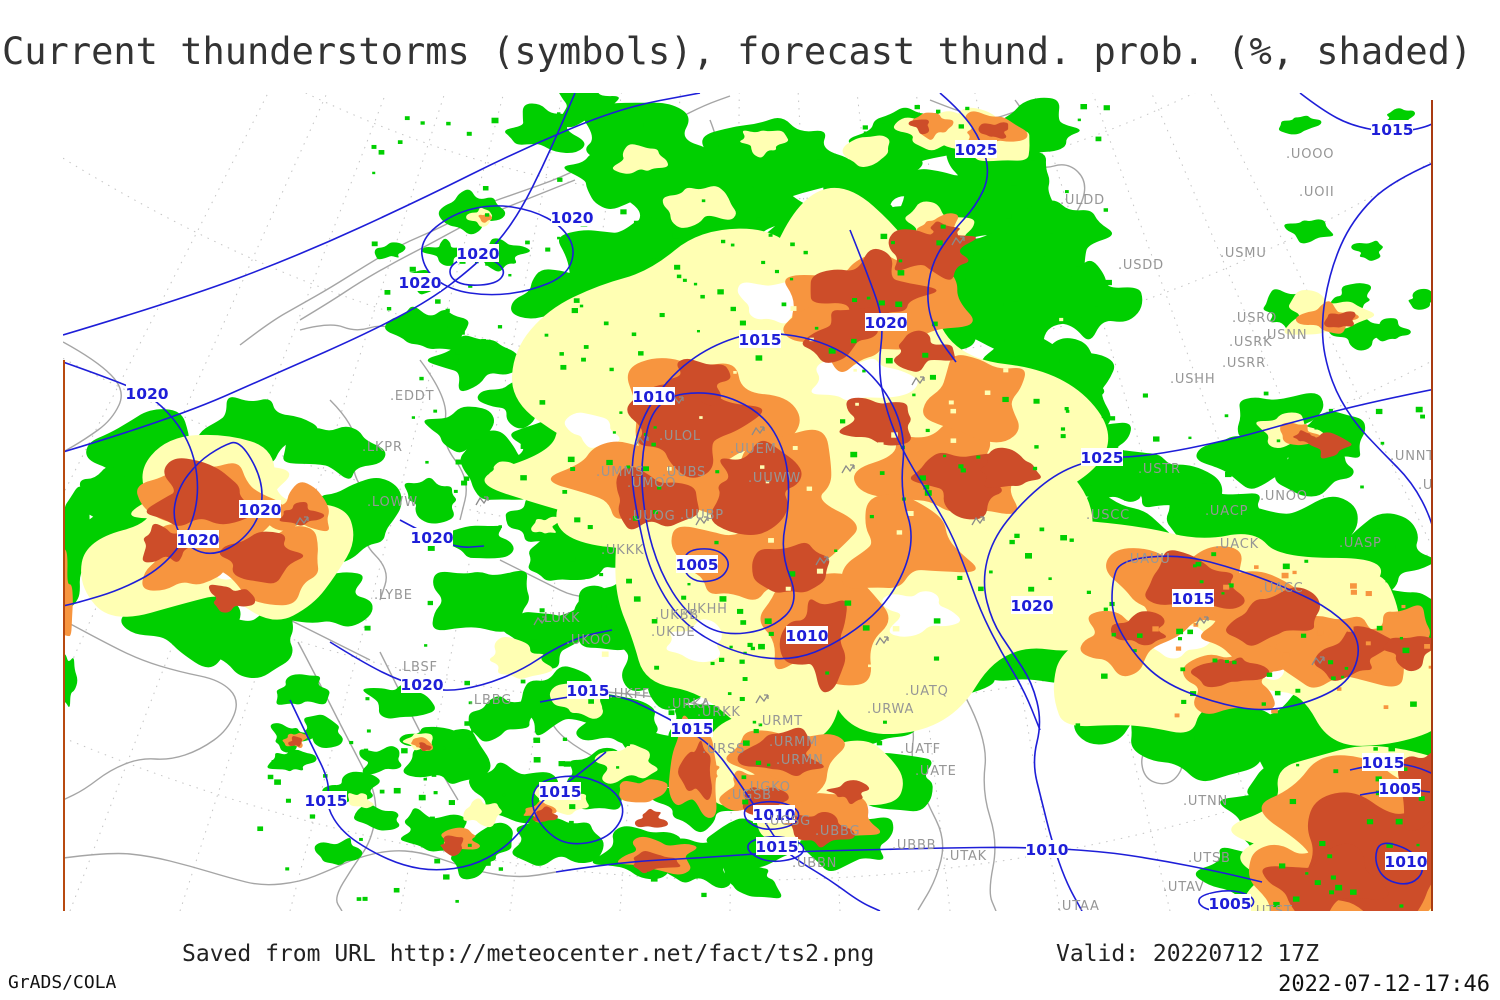 The image size is (1500, 1000). I want to click on isobar-label: 1010, so click(1046, 850).